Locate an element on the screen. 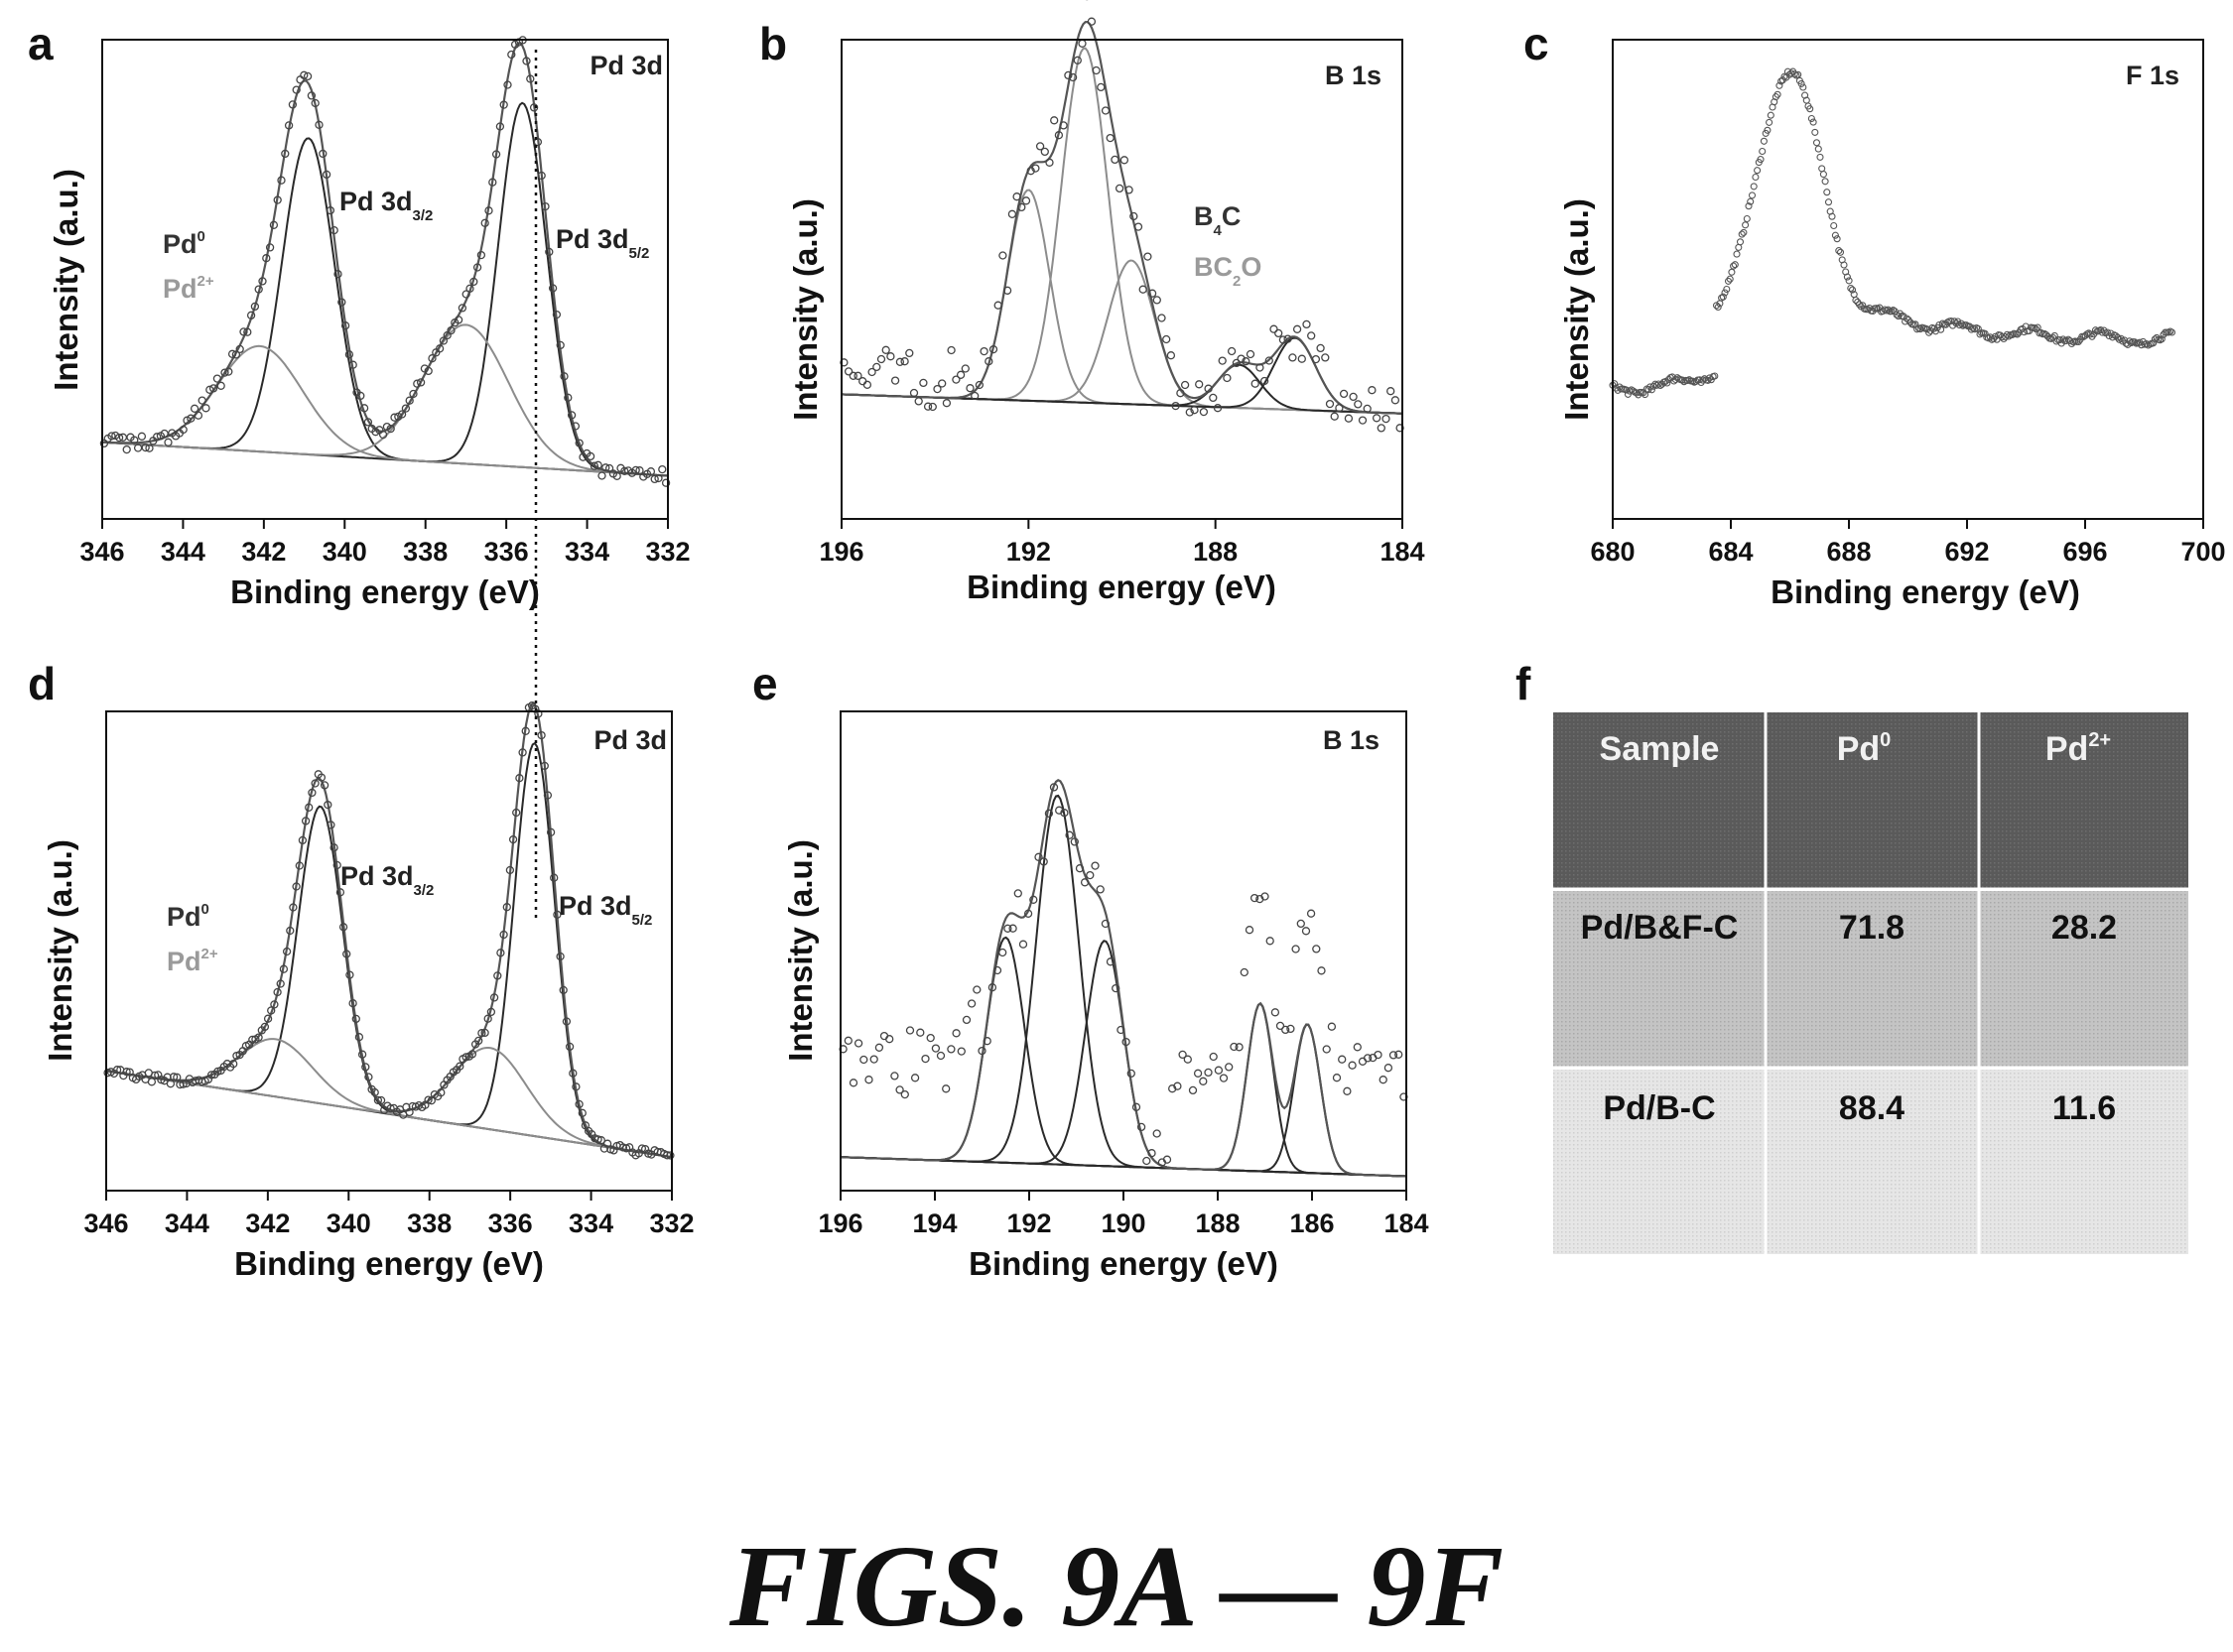 Image resolution: width=2233 pixels, height=1652 pixels. panel-e-frame is located at coordinates (1123, 951).